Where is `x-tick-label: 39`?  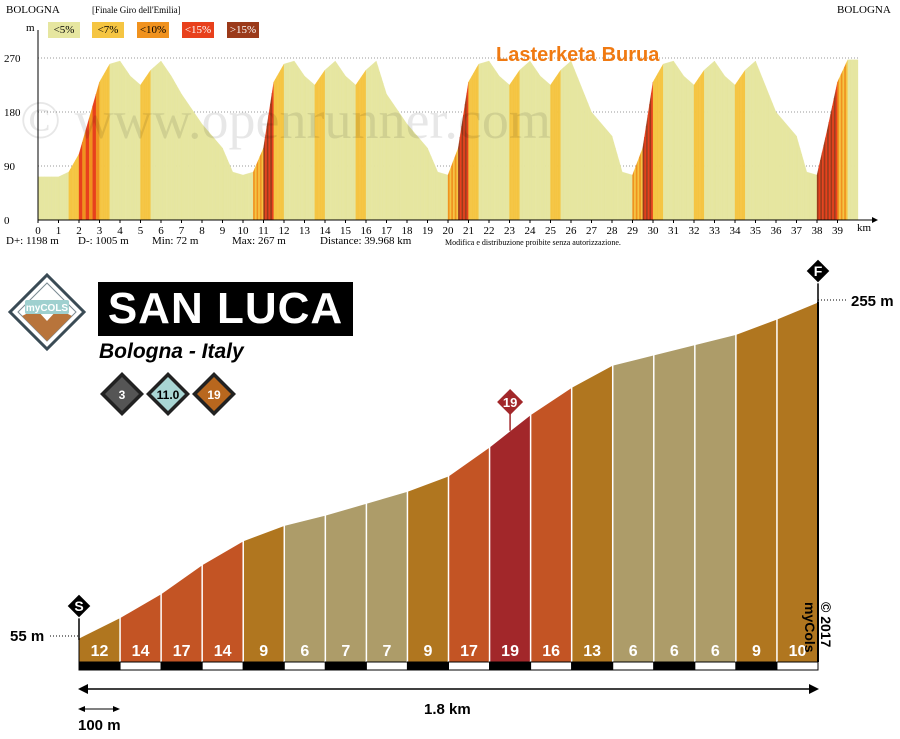 x-tick-label: 39 is located at coordinates (838, 231).